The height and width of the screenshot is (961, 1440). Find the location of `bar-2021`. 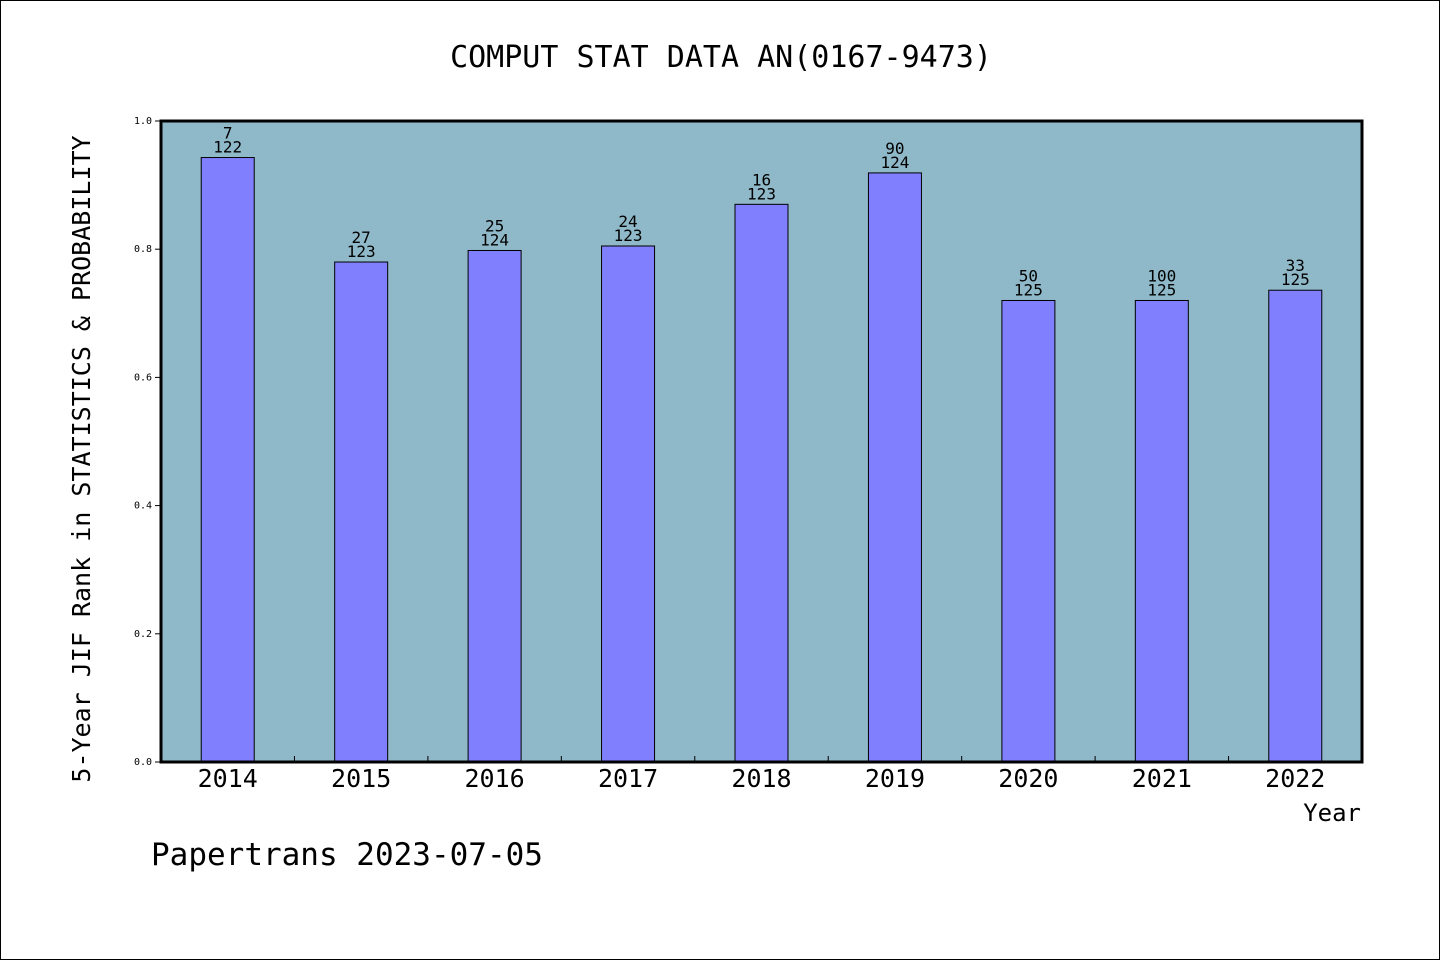

bar-2021 is located at coordinates (1161, 531).